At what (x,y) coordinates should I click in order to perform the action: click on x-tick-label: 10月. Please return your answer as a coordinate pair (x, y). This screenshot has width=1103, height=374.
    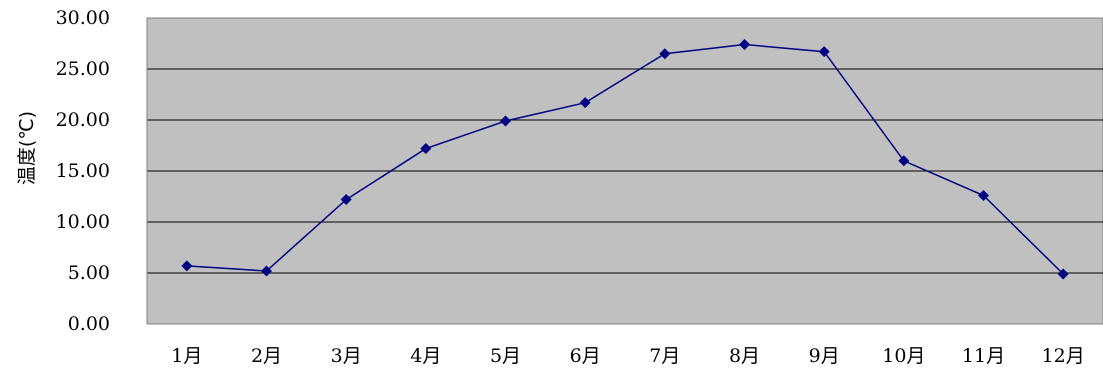
    Looking at the image, I should click on (903, 356).